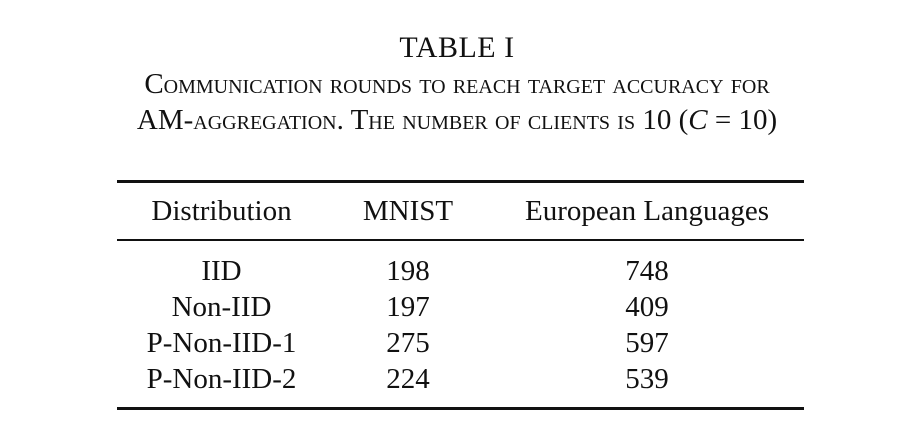 The image size is (914, 448). Describe the element at coordinates (698, 120) in the screenshot. I see `caption-math-variable: C` at that location.